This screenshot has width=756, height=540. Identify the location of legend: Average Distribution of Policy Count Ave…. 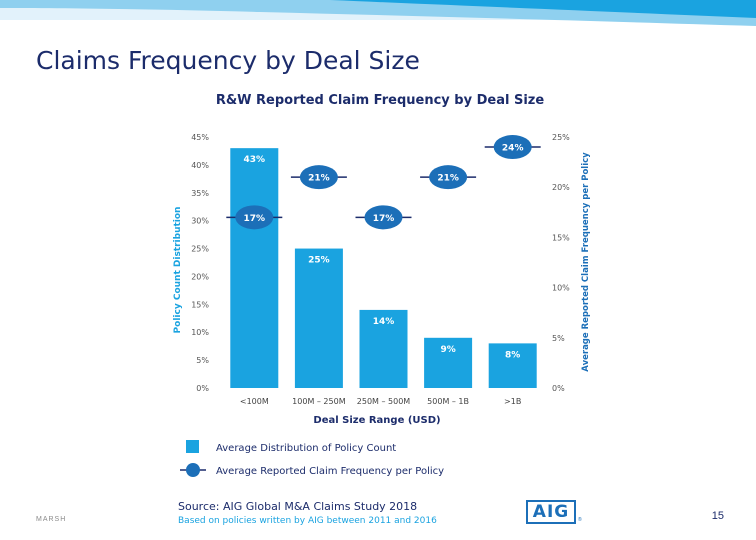
(312, 458).